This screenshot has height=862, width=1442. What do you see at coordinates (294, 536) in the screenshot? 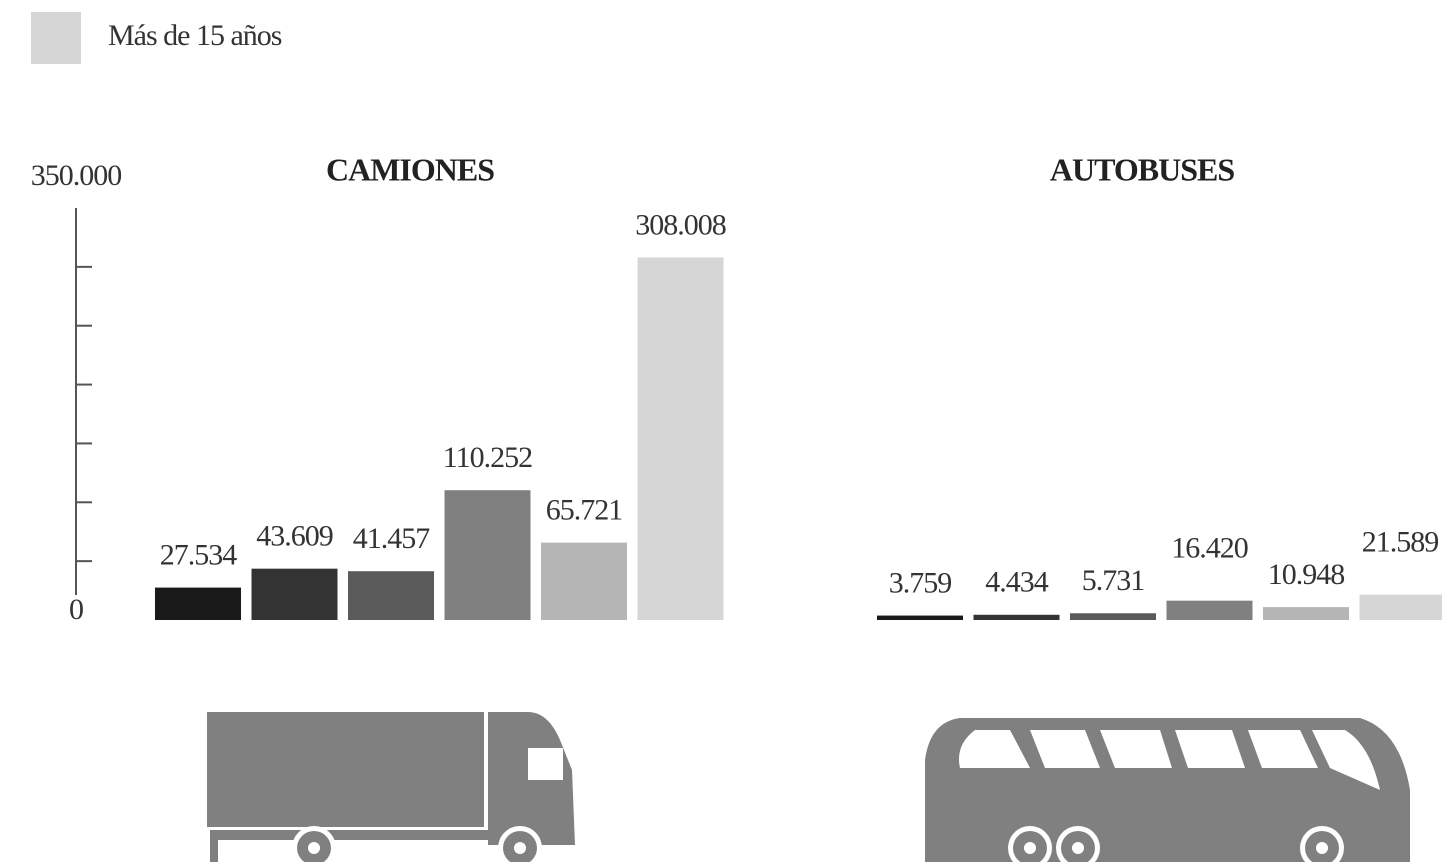
I see `value-label: 43.609` at bounding box center [294, 536].